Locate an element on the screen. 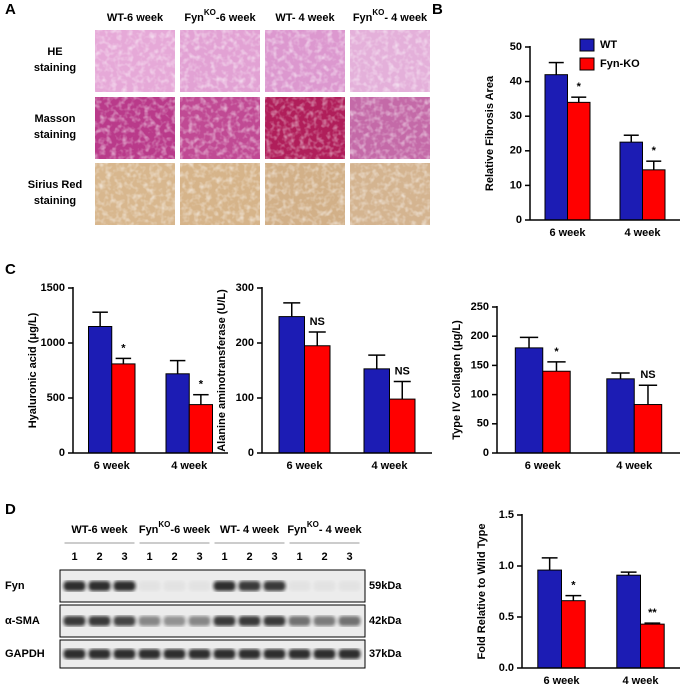 The width and height of the screenshot is (685, 690). y-tick-label: 150 is located at coordinates (480, 365).